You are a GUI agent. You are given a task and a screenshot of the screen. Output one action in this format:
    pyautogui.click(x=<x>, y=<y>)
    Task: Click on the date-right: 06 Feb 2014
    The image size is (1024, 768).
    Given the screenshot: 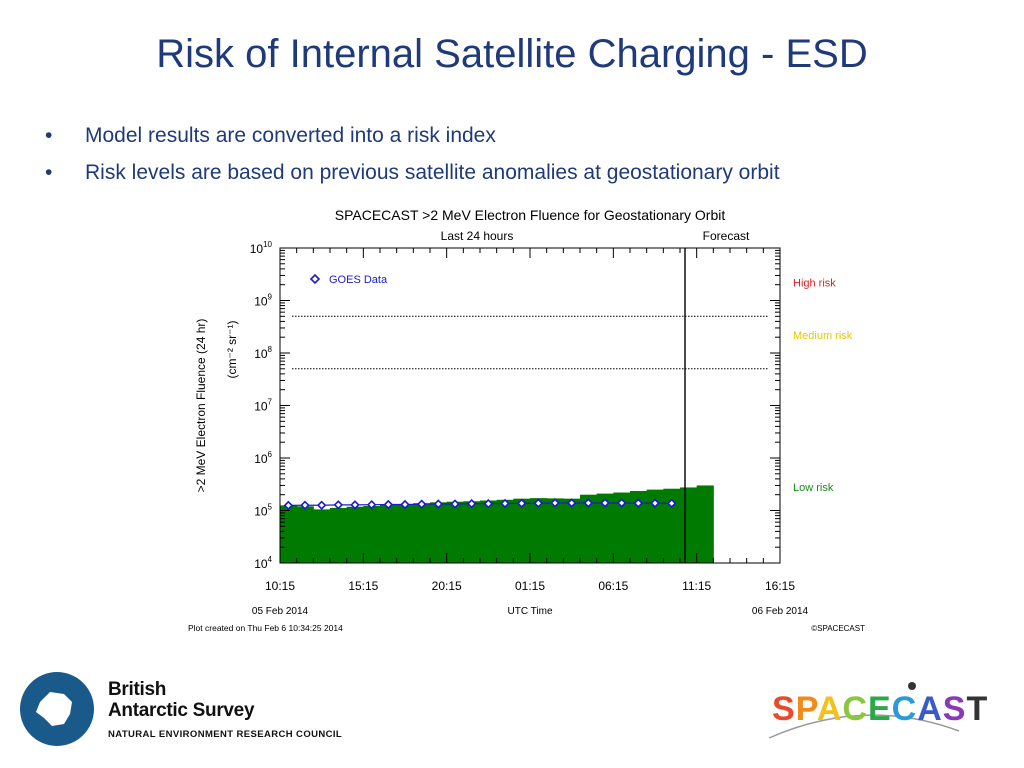 What is the action you would take?
    pyautogui.click(x=780, y=611)
    